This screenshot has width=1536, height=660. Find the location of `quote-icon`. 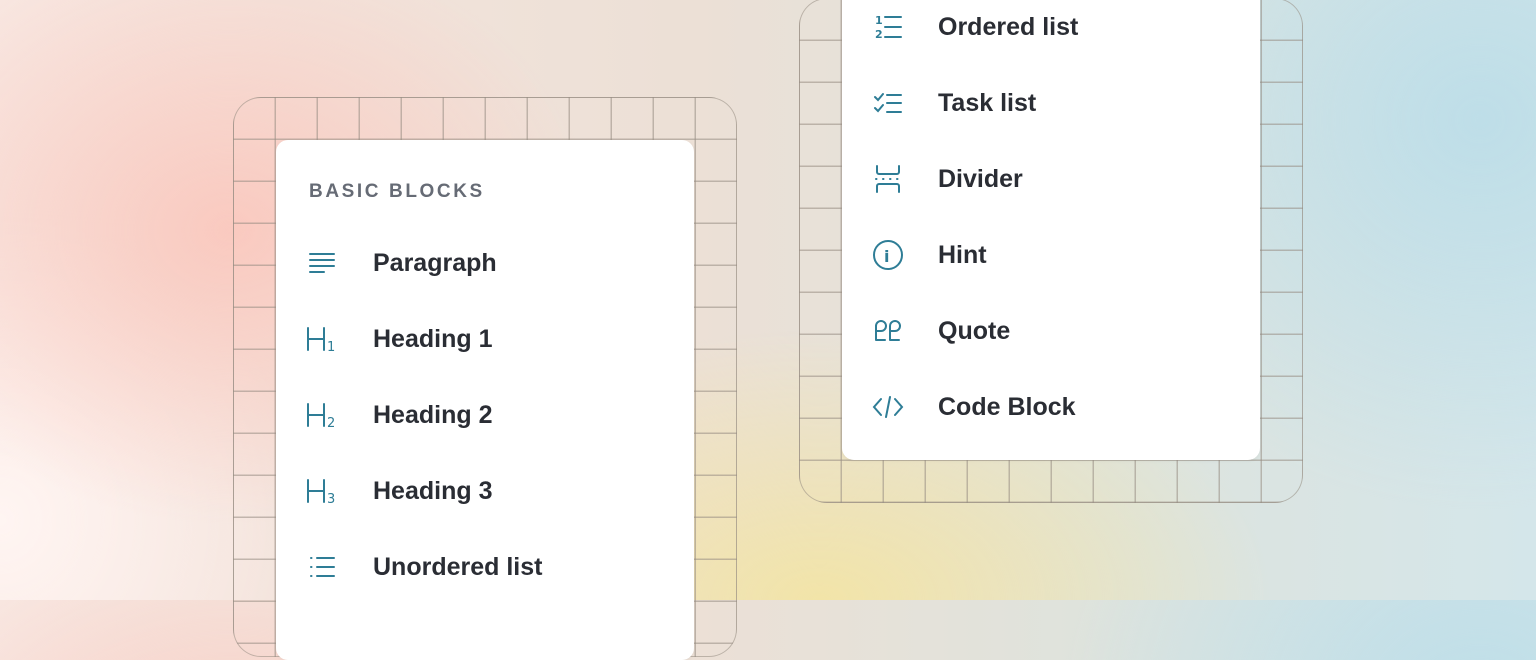

quote-icon is located at coordinates (888, 331).